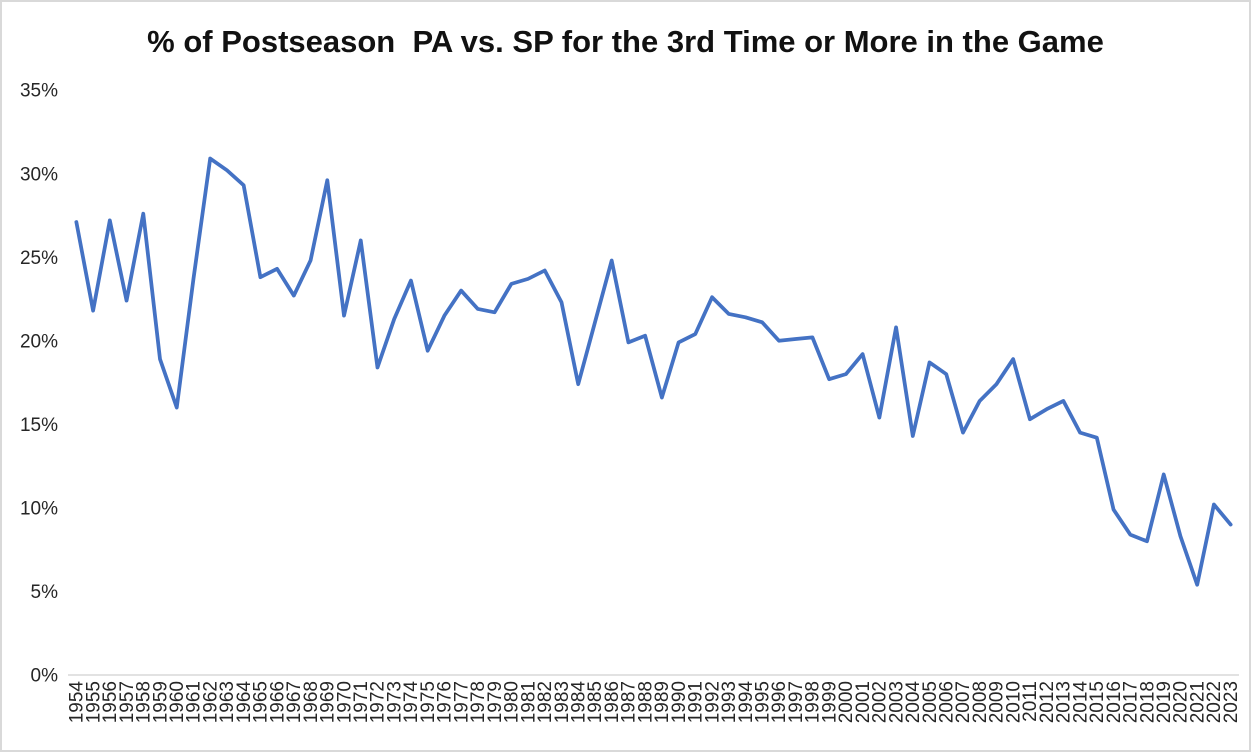  Describe the element at coordinates (227, 702) in the screenshot. I see `x-tick-label-1963: 1963` at that location.